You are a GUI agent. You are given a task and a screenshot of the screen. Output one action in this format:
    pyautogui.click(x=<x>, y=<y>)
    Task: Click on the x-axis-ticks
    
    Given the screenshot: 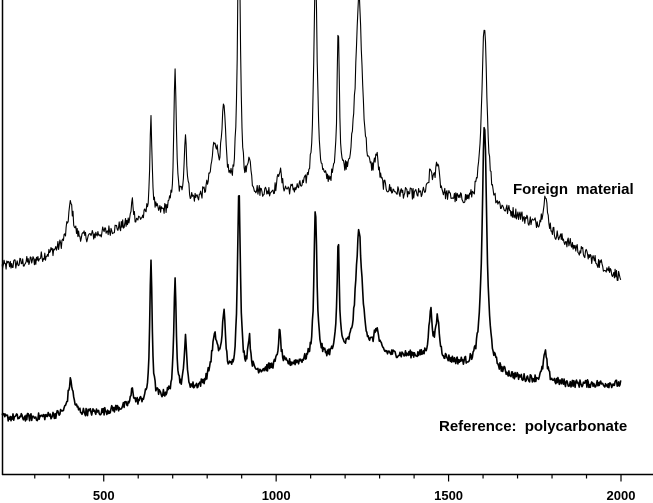 What is the action you would take?
    pyautogui.click(x=328, y=478)
    